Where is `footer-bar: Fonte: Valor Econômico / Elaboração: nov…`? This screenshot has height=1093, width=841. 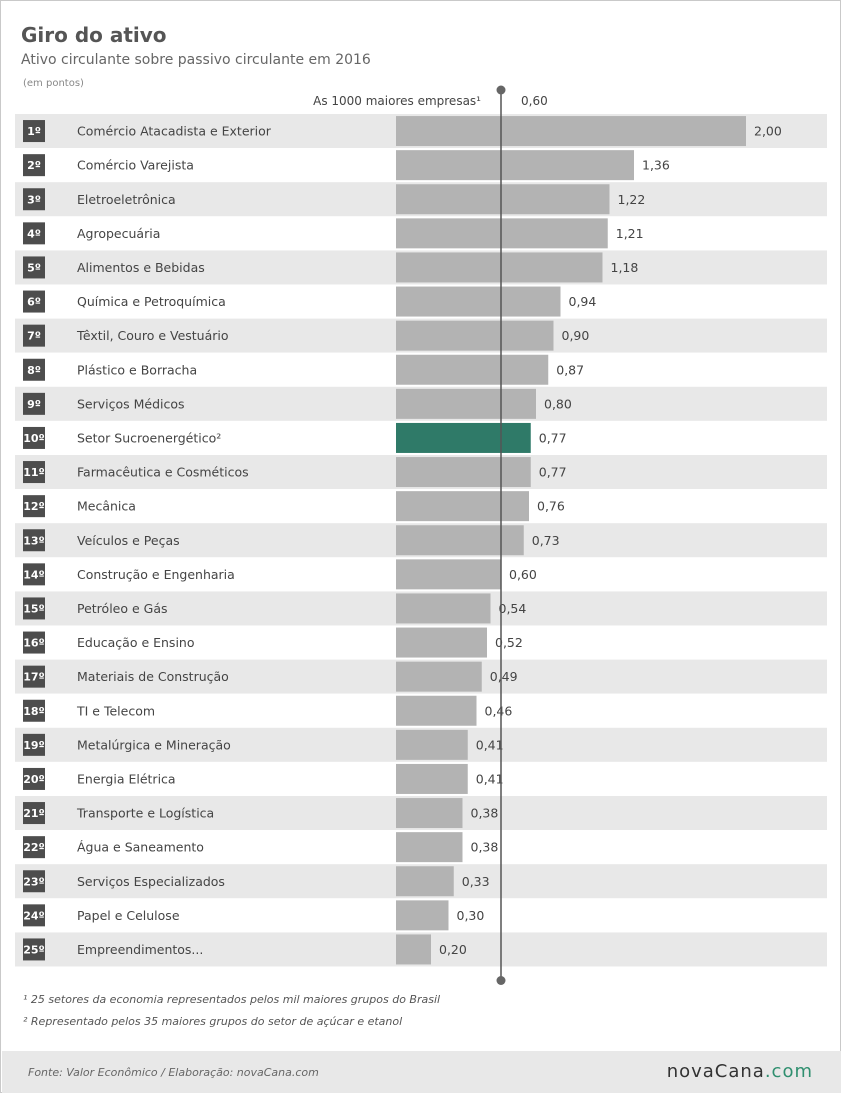 footer-bar: Fonte: Valor Econômico / Elaboração: nov… is located at coordinates (421, 1072).